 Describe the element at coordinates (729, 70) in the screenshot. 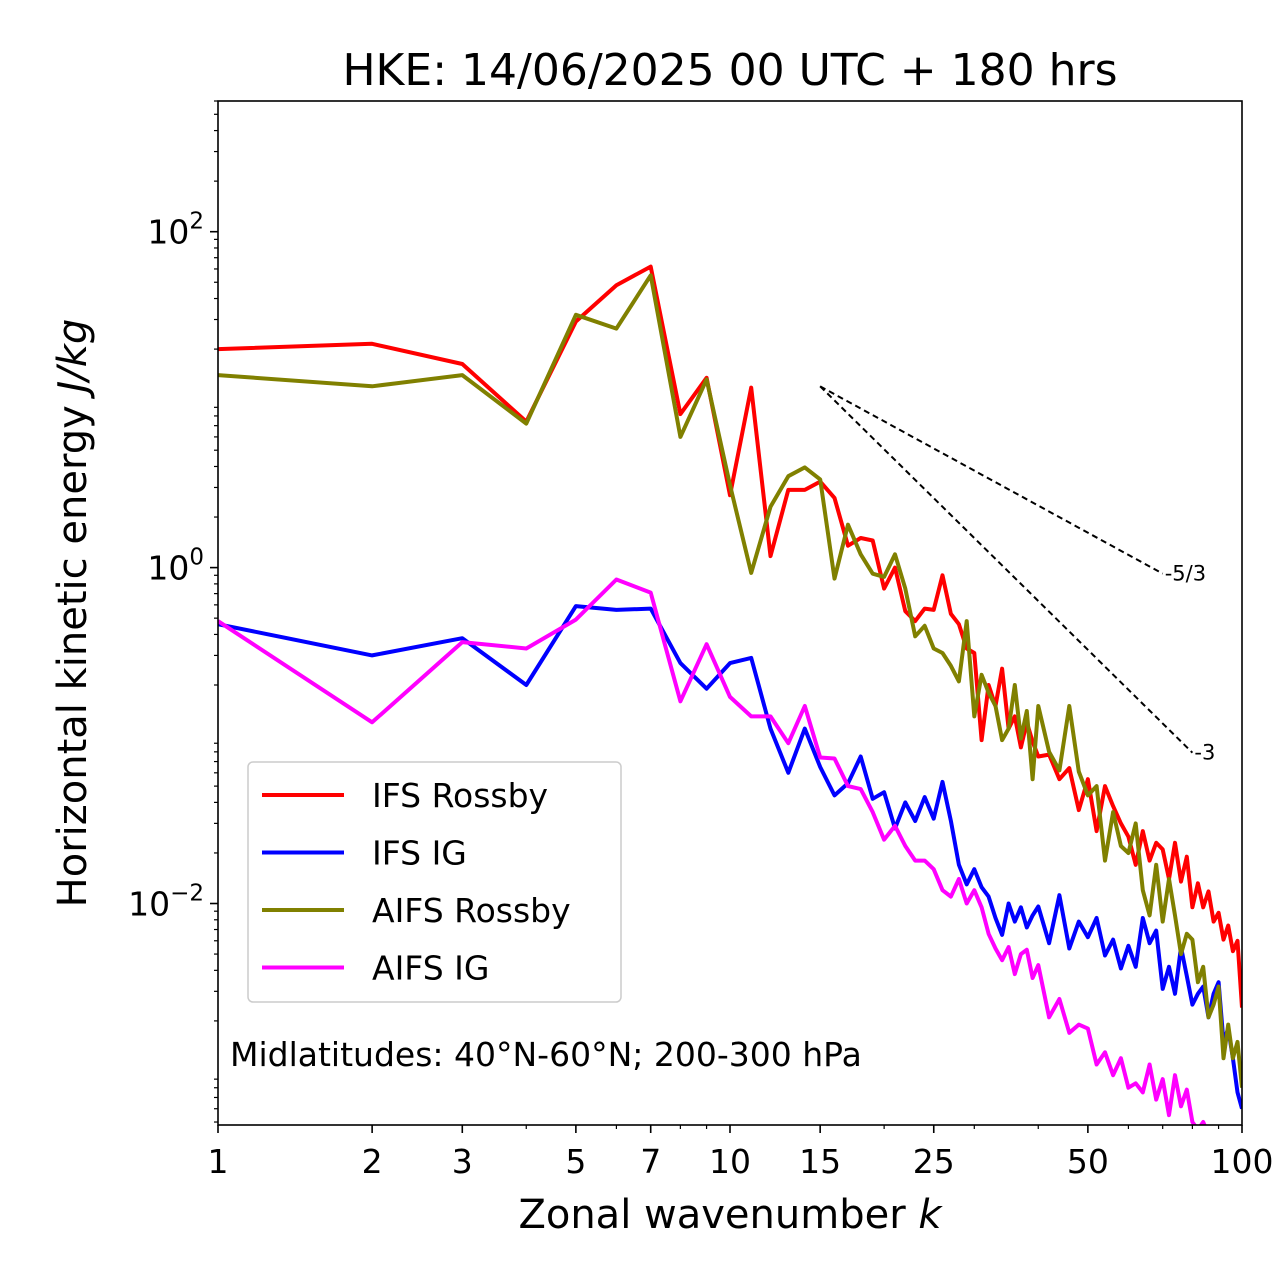

I see `chart-title: HKE: 14/06/2025 00 UTC + 180 hrs` at that location.